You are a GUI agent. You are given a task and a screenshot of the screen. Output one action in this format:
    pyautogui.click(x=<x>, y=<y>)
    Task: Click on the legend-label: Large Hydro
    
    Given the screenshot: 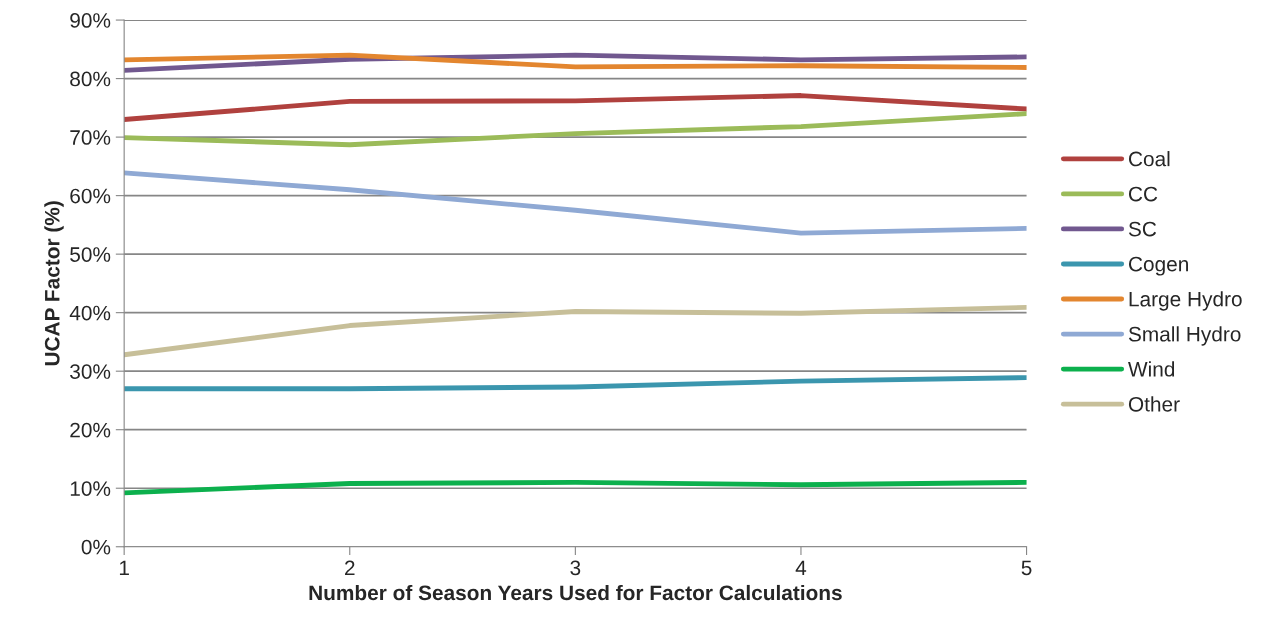 What is the action you would take?
    pyautogui.click(x=1185, y=301)
    